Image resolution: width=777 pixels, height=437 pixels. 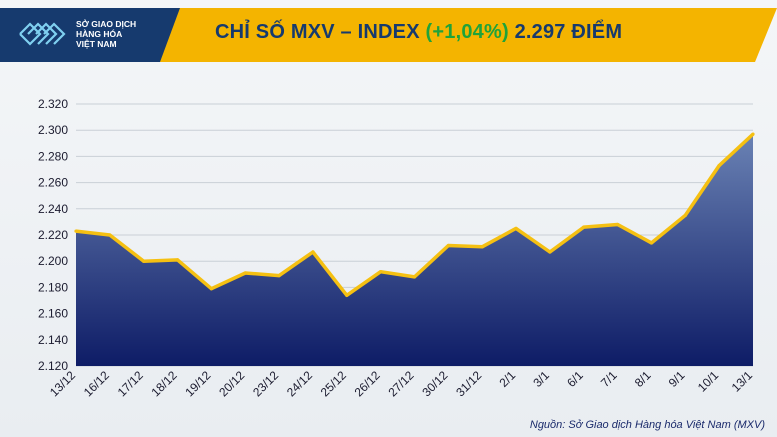 I want to click on title-suffix: 2.297 ĐIỂM, so click(x=565, y=32).